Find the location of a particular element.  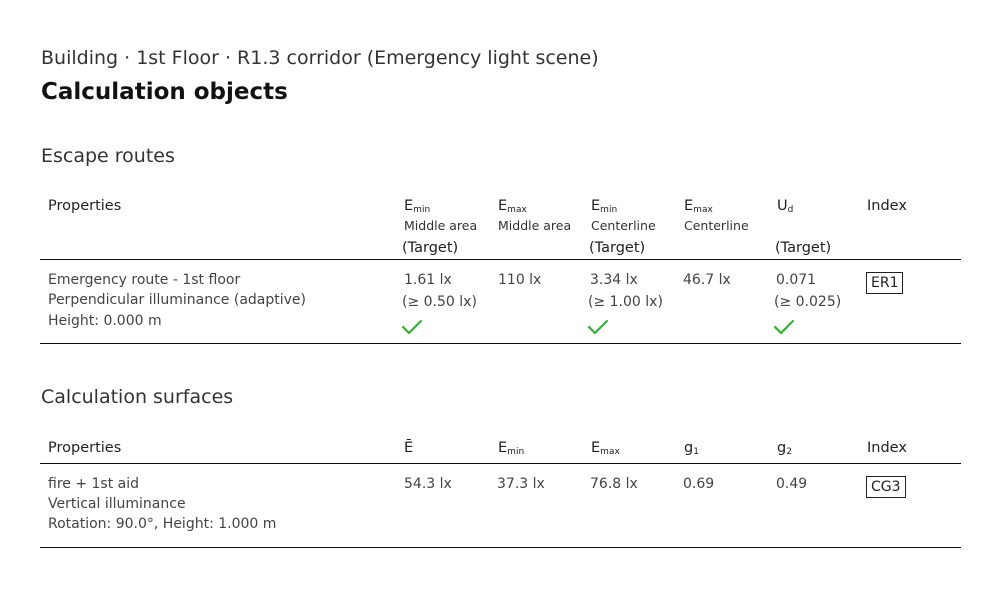

ud-target-value: (≥ 0.025) is located at coordinates (808, 302).